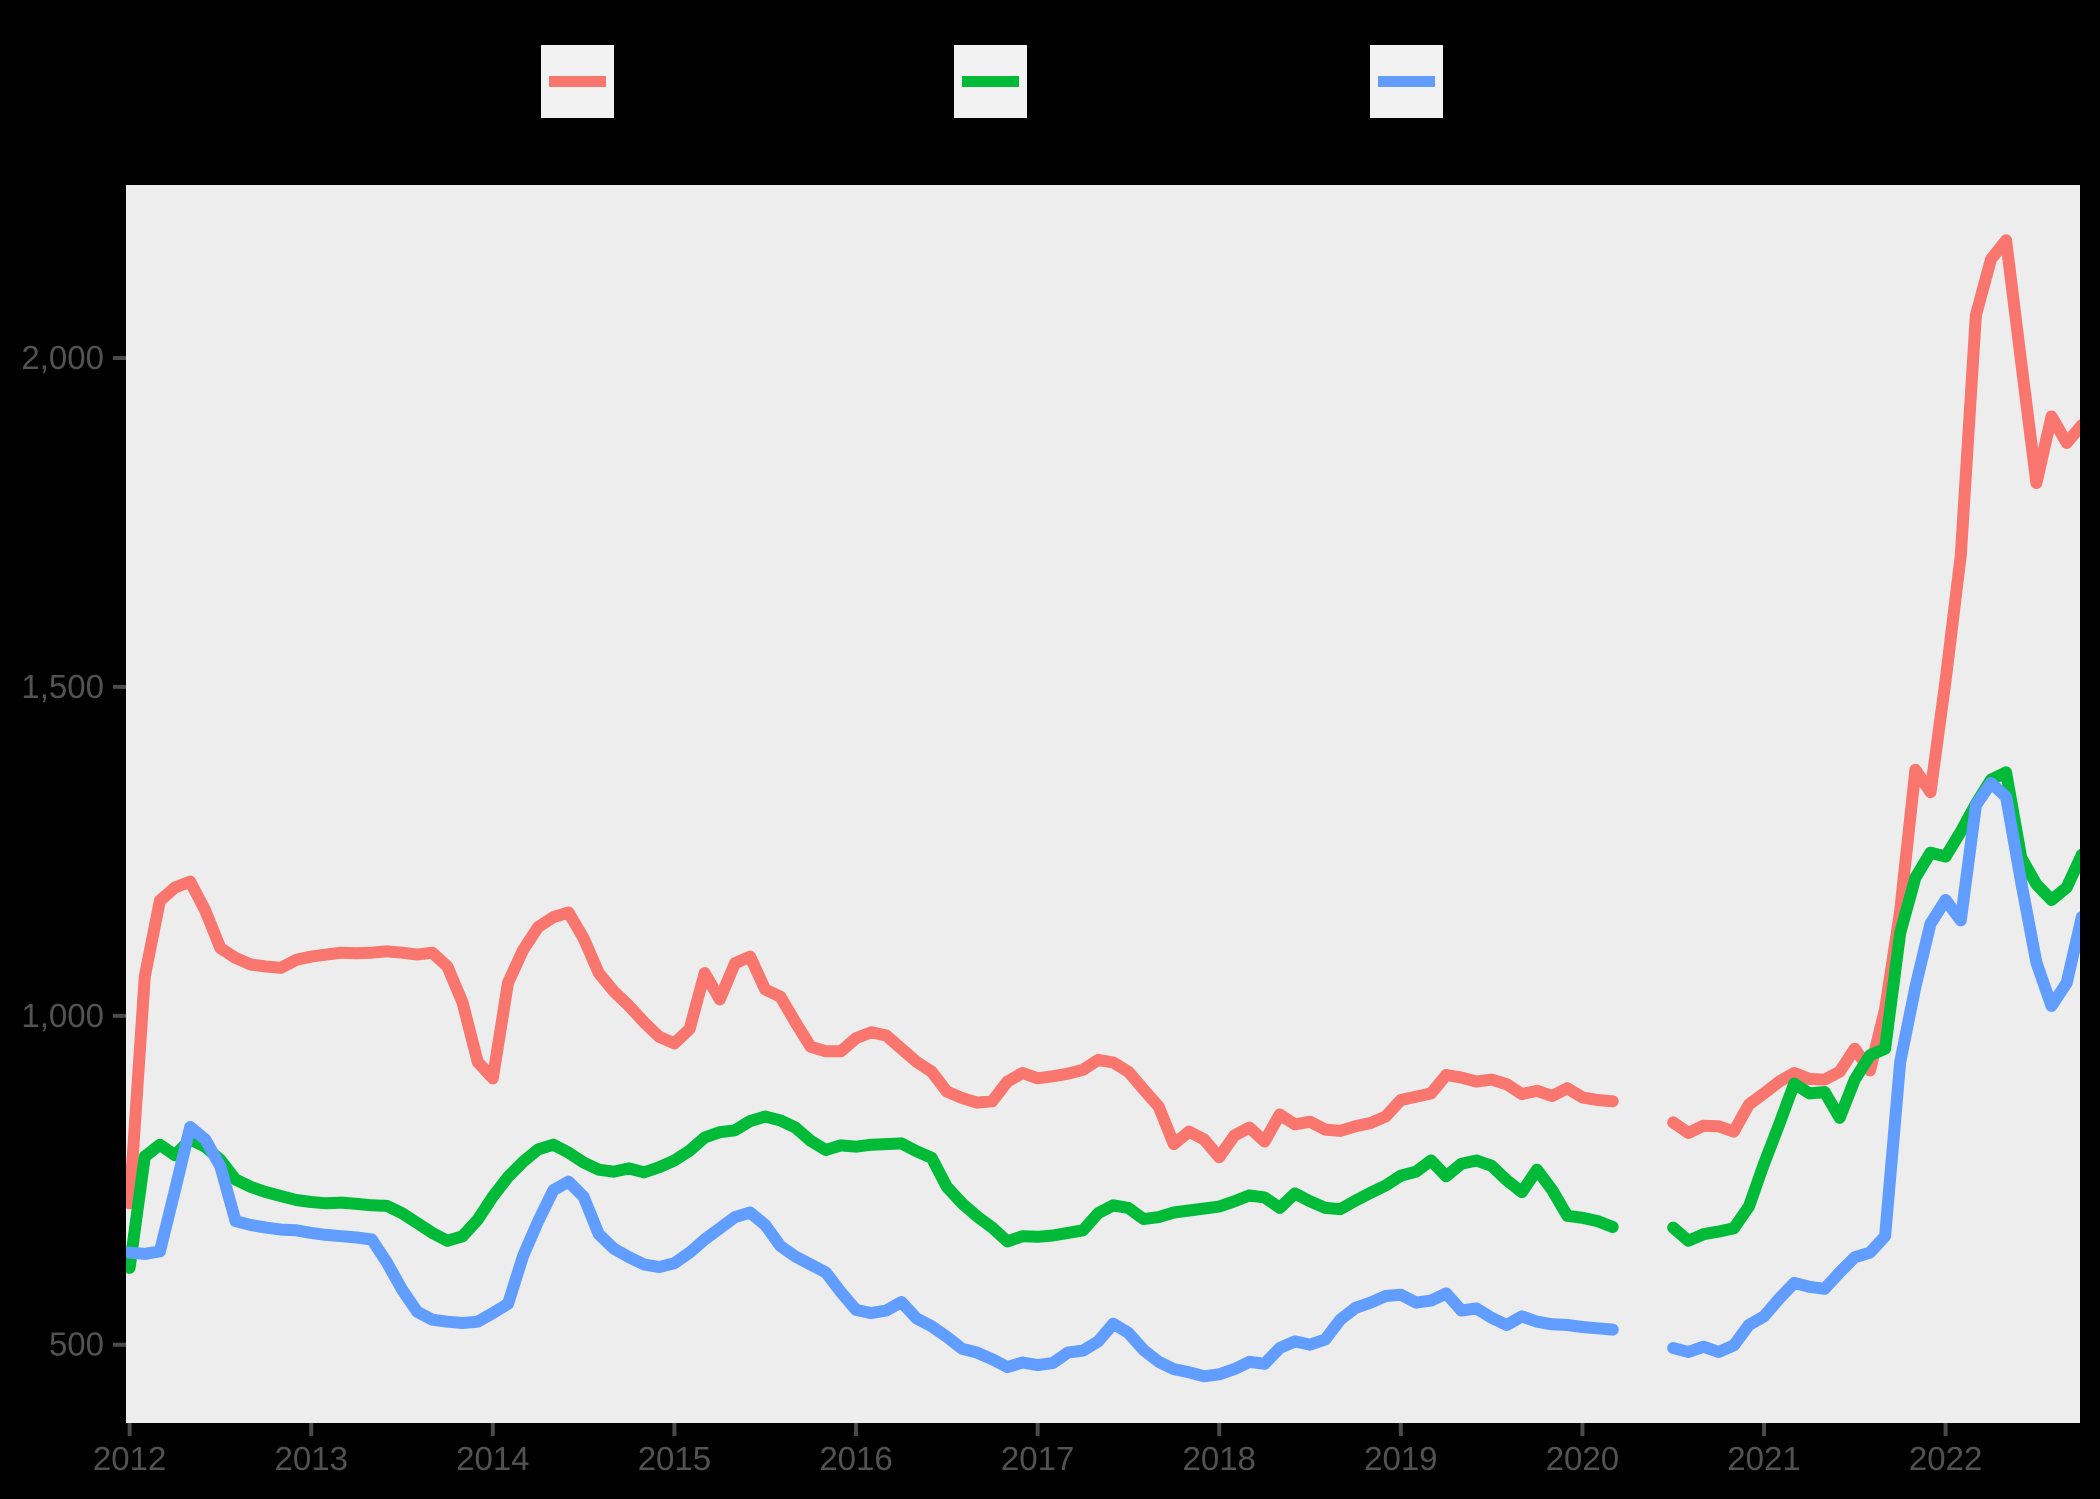  I want to click on x-tick-label: 2014, so click(492, 1458).